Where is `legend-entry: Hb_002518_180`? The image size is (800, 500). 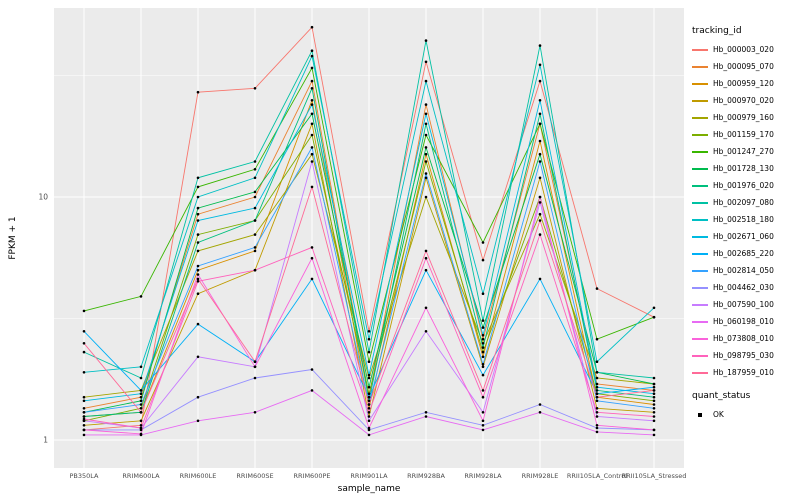
legend-entry: Hb_002518_180 is located at coordinates (745, 219).